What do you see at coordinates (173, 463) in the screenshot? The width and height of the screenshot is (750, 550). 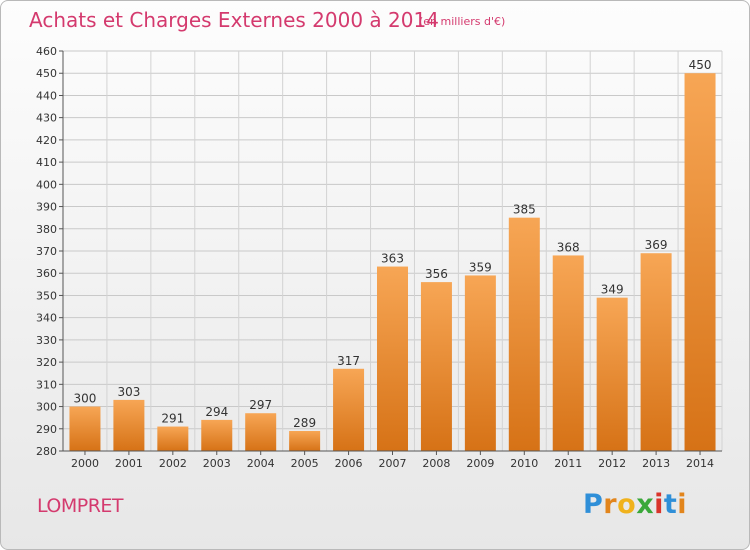 I see `x-tick-label: 2002` at bounding box center [173, 463].